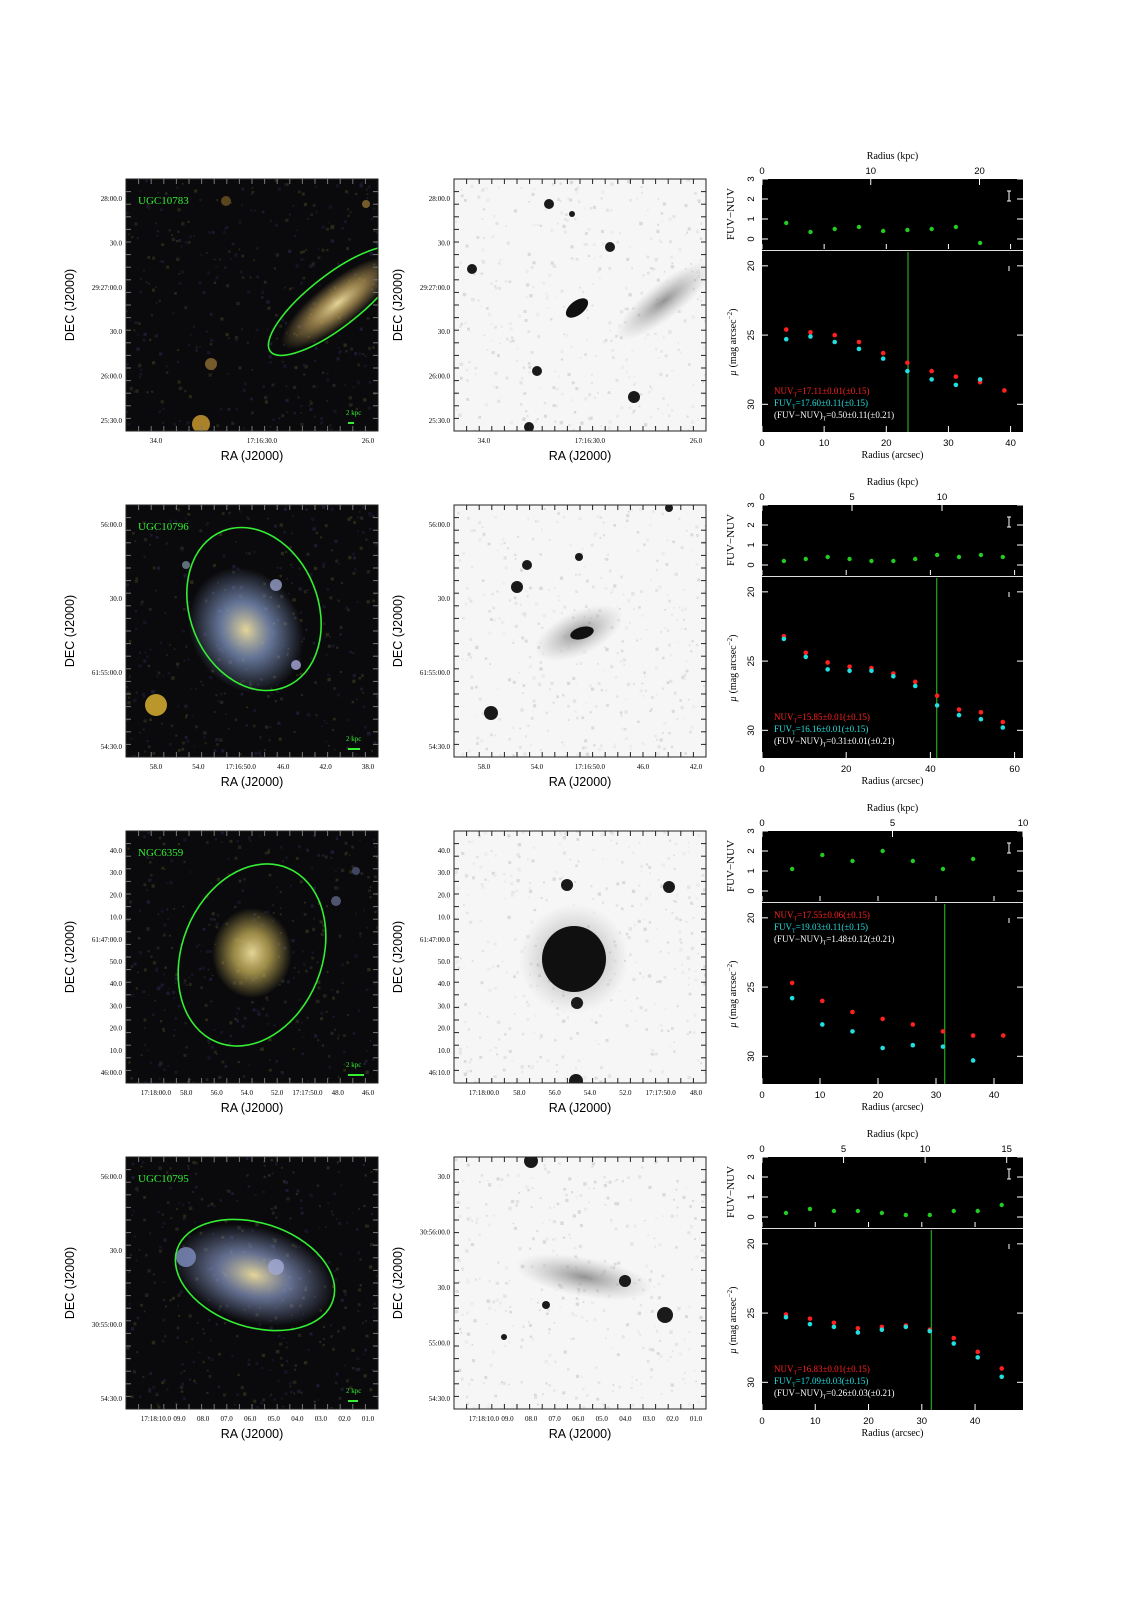 This screenshot has height=1600, width=1131. What do you see at coordinates (107, 673) in the screenshot?
I see `dec-tick-label: 61:55:00.0` at bounding box center [107, 673].